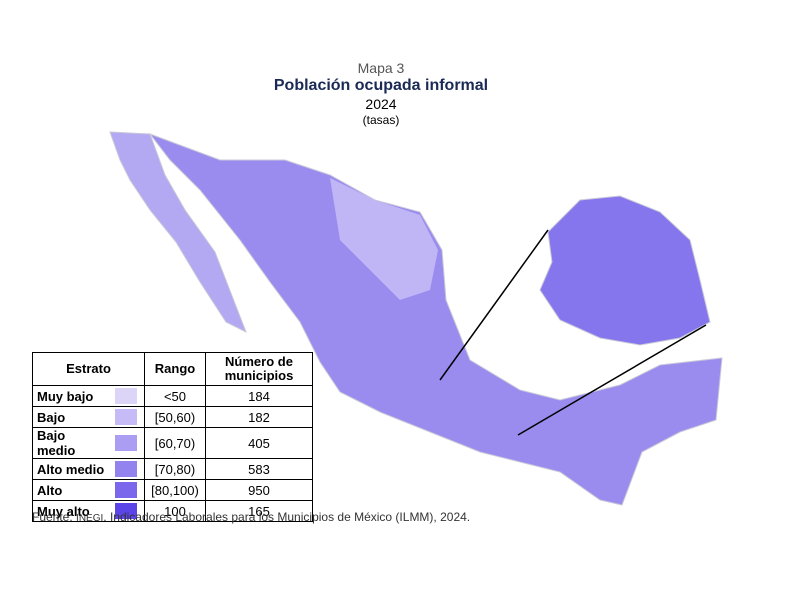 This screenshot has width=800, height=600. I want to click on legend-row: Alto [80,100) 950, so click(172, 490).